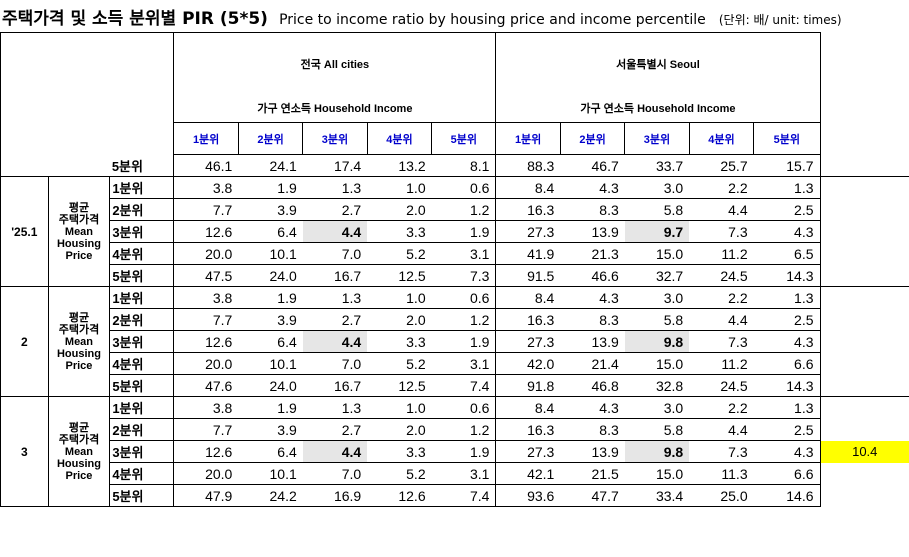  I want to click on period-cell, so click(24, 165).